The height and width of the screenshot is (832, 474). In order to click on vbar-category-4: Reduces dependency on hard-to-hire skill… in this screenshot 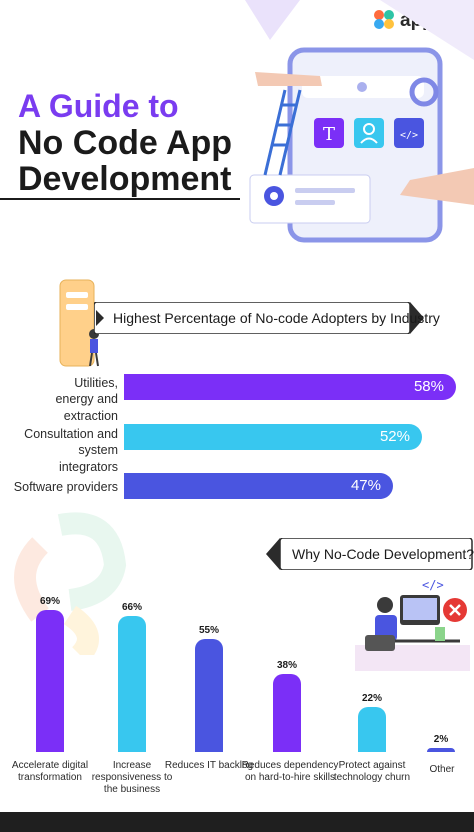, I will do `click(290, 771)`.